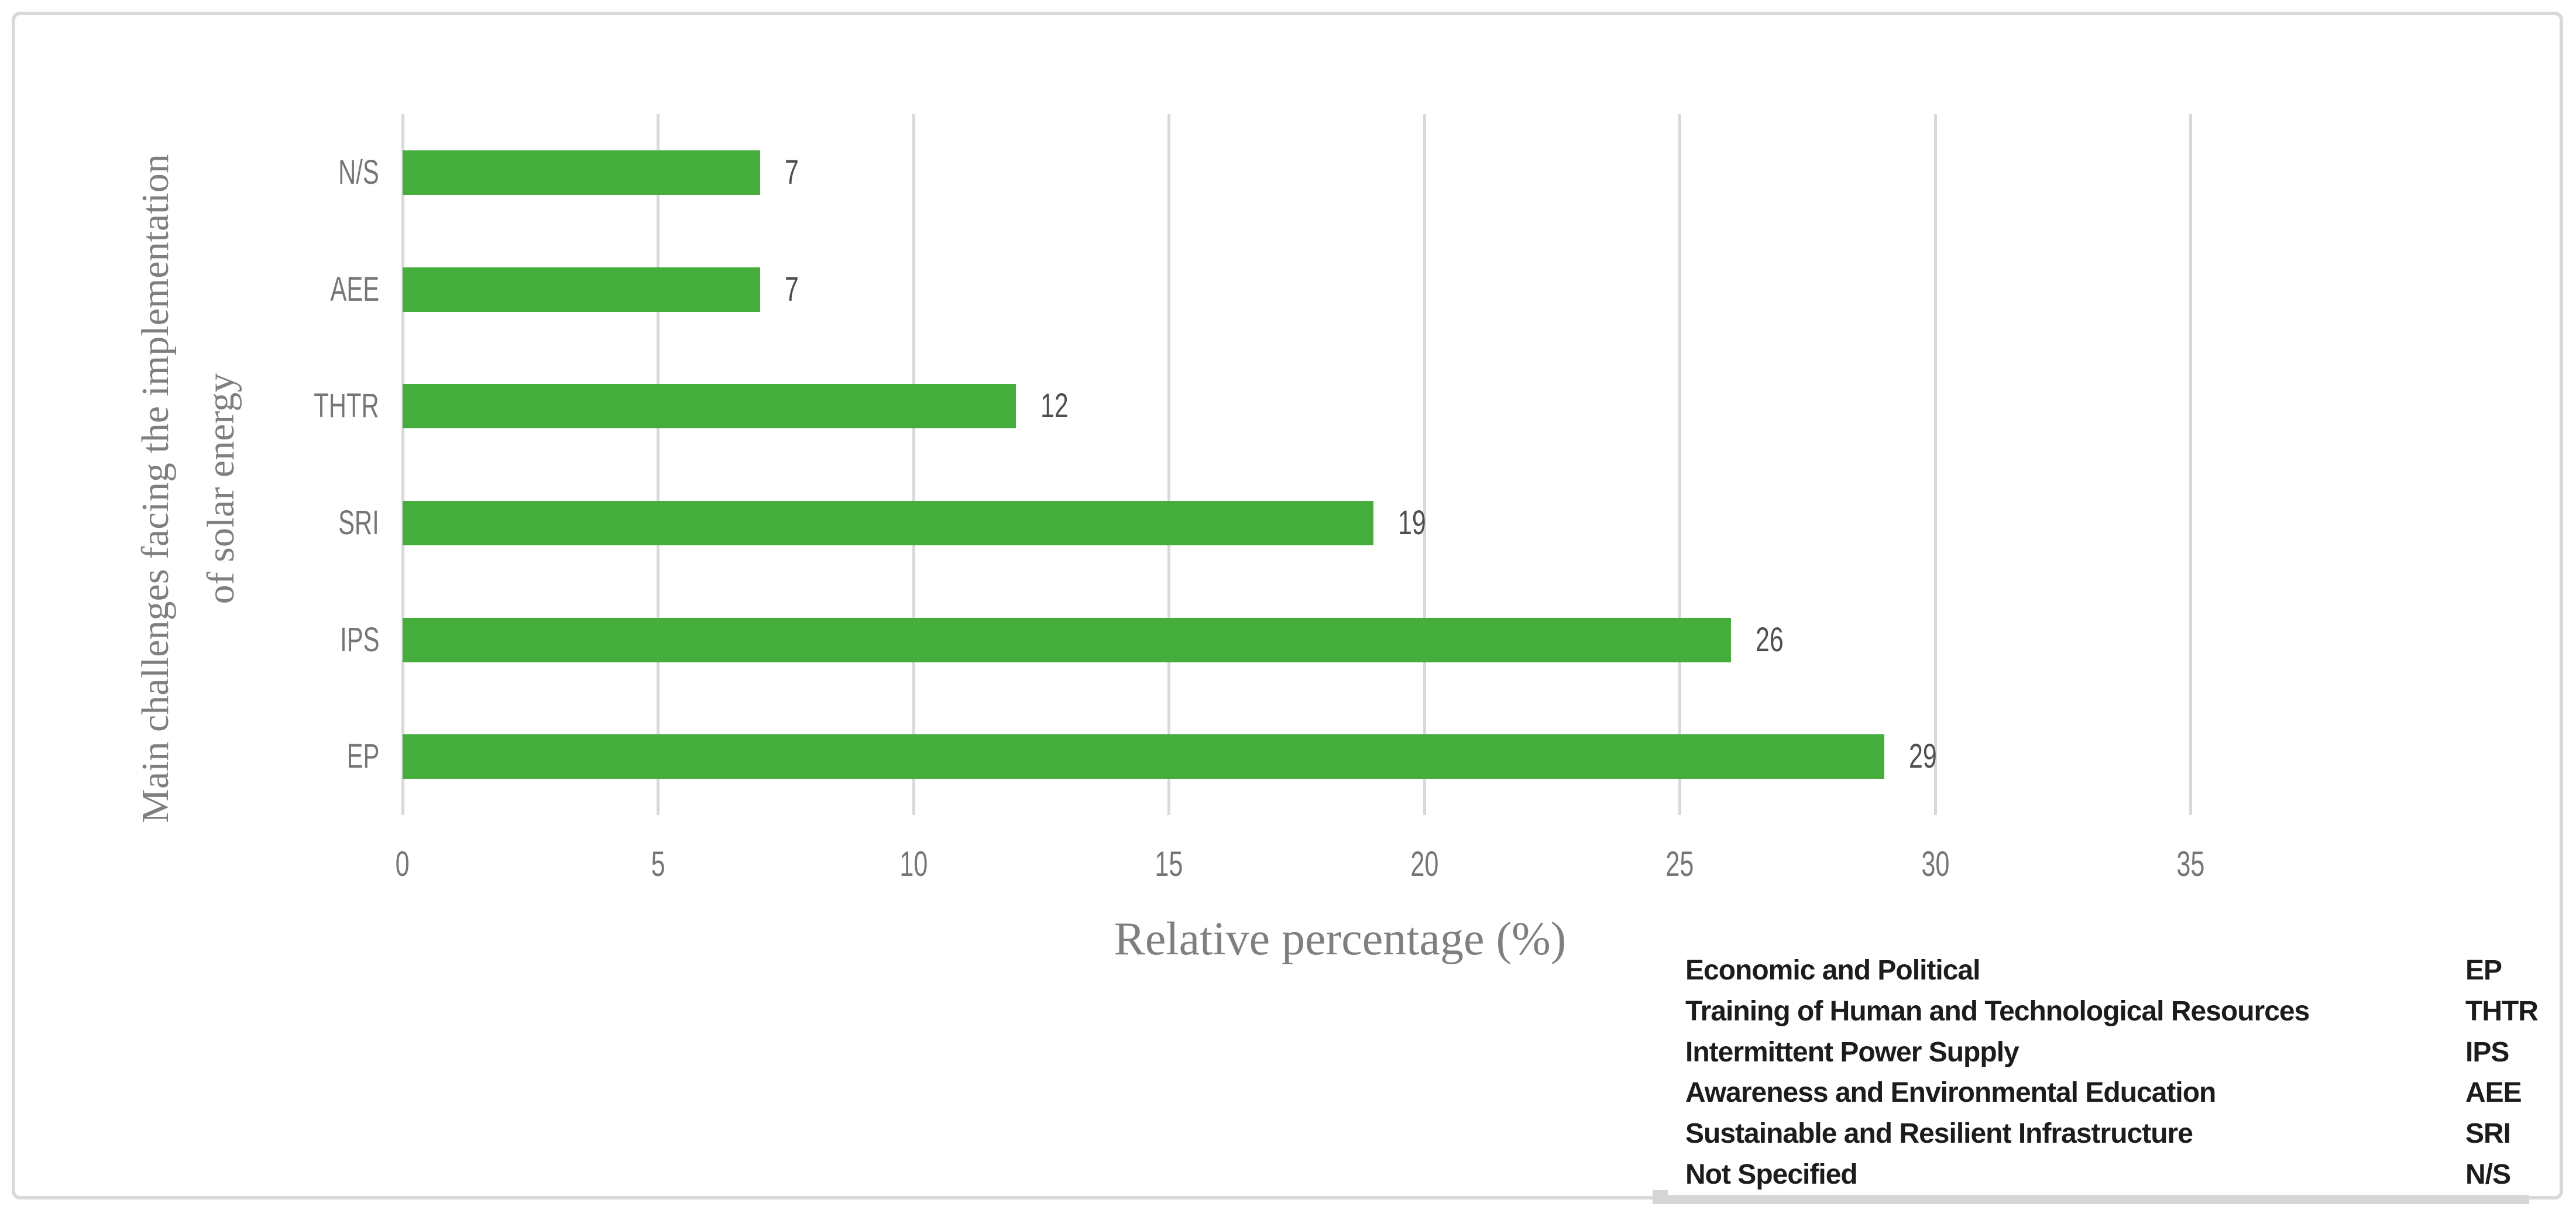 Image resolution: width=2576 pixels, height=1210 pixels. I want to click on x-tick-label: 10, so click(913, 864).